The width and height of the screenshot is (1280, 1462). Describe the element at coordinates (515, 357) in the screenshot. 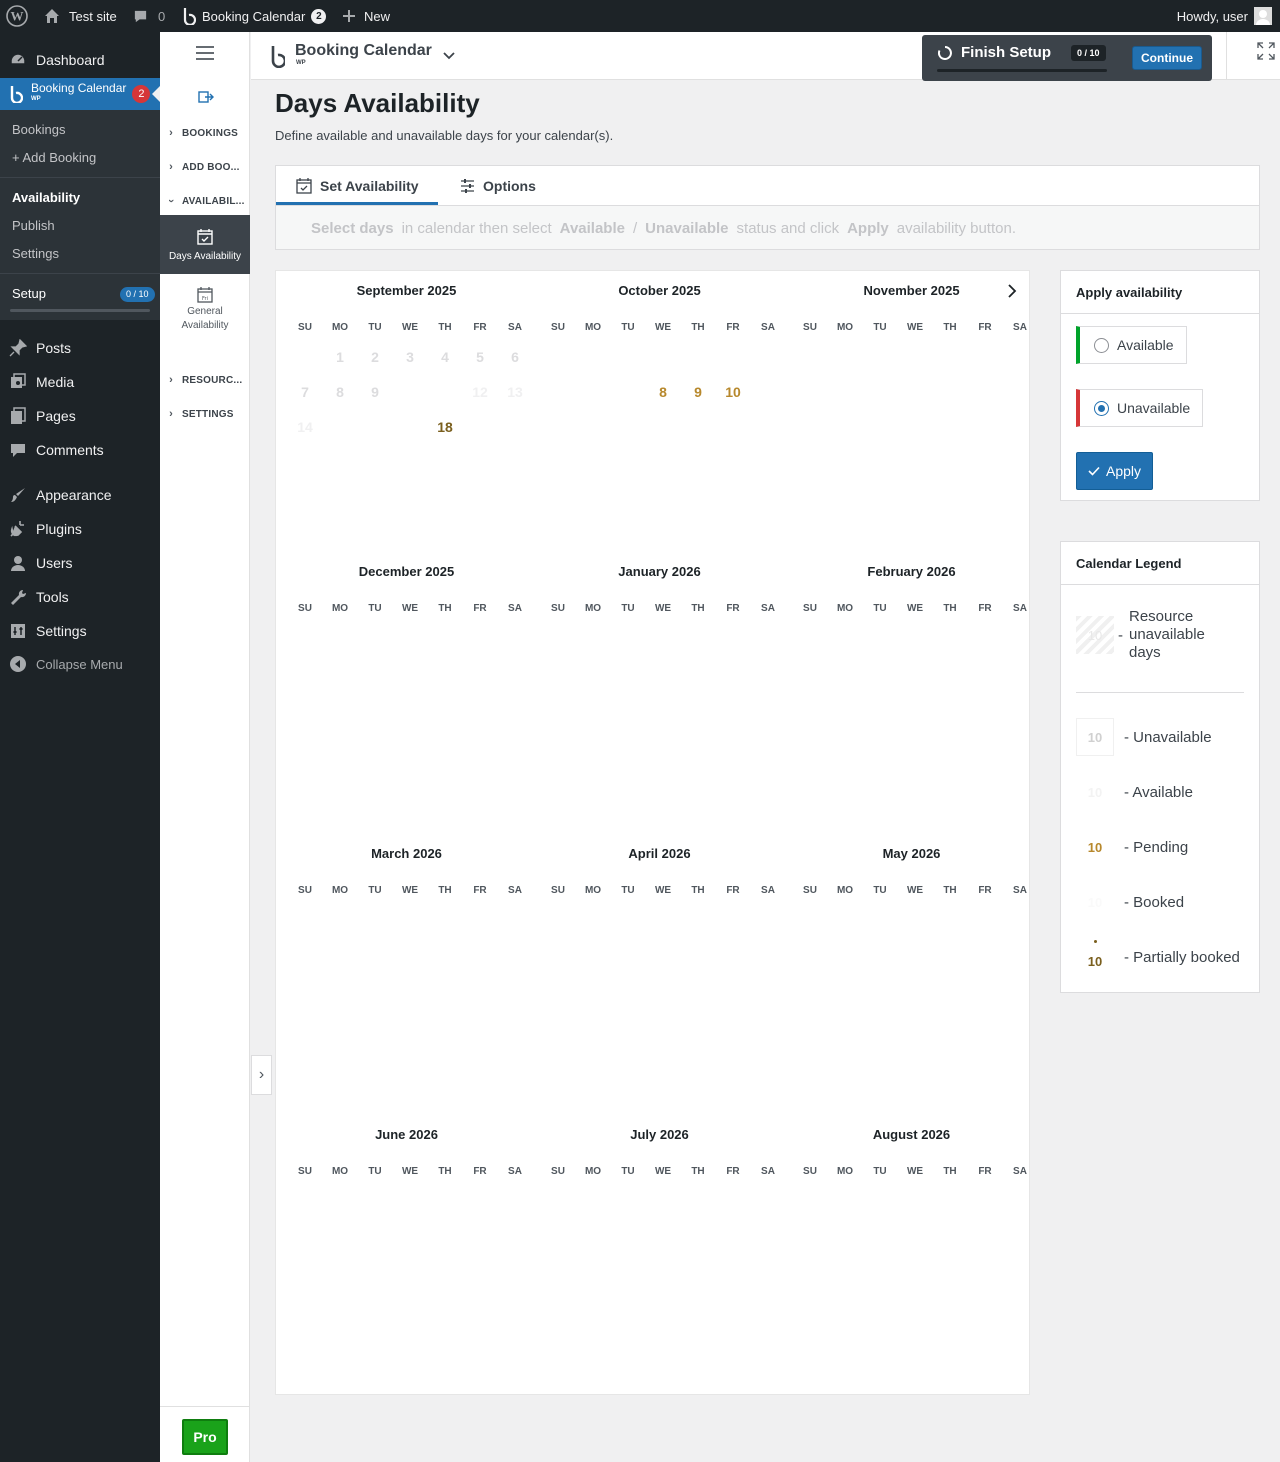

I see `calendar-day: 6` at that location.